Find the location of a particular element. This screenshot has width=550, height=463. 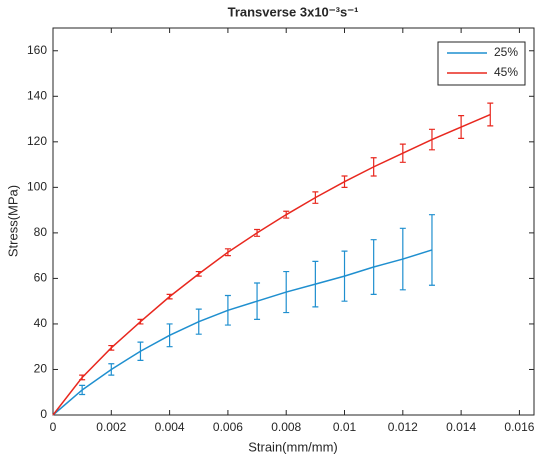

y-axis-label: Stress(MPa) is located at coordinates (12, 221).